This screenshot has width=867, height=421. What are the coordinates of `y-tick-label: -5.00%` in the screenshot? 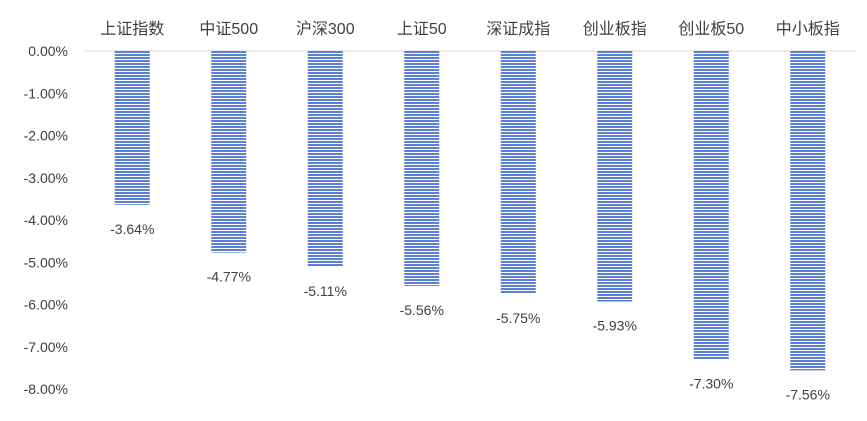 It's located at (46, 262).